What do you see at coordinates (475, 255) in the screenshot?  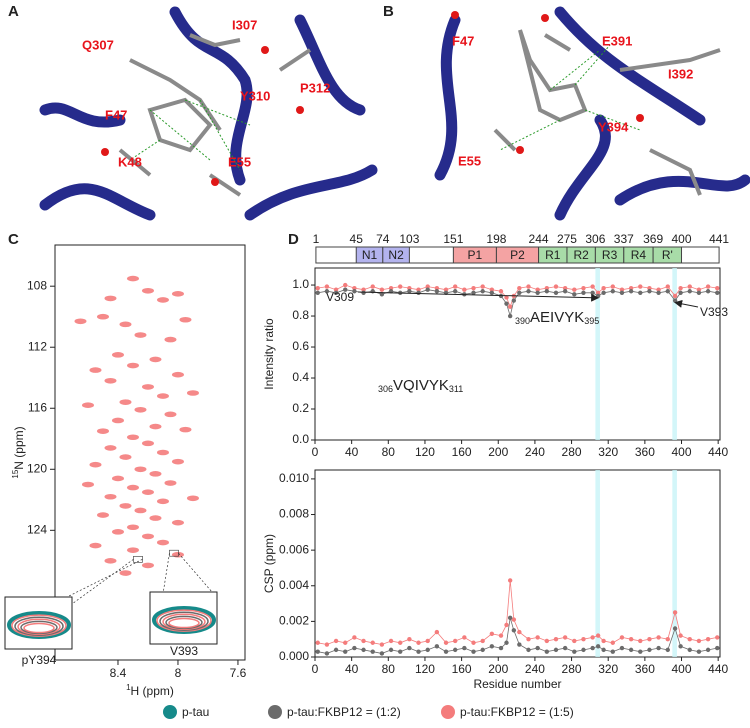 I see `domain-label: P1` at bounding box center [475, 255].